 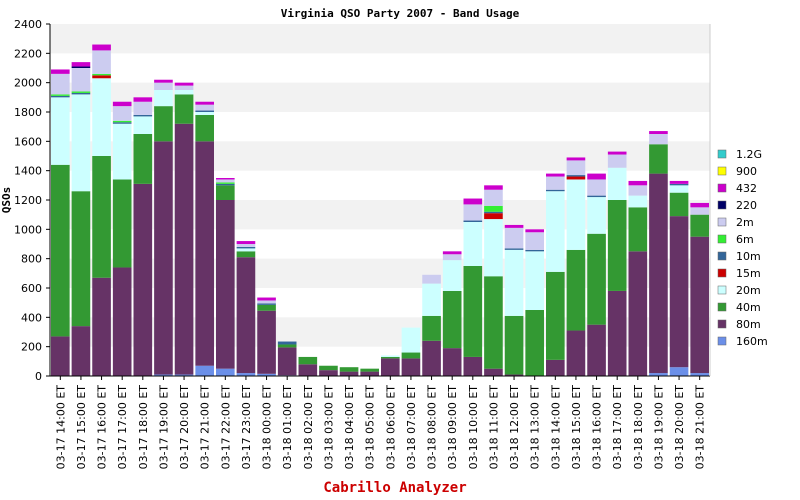 What do you see at coordinates (287, 427) in the screenshot?
I see `x-tick-label: 03-18 01:00 ET` at bounding box center [287, 427].